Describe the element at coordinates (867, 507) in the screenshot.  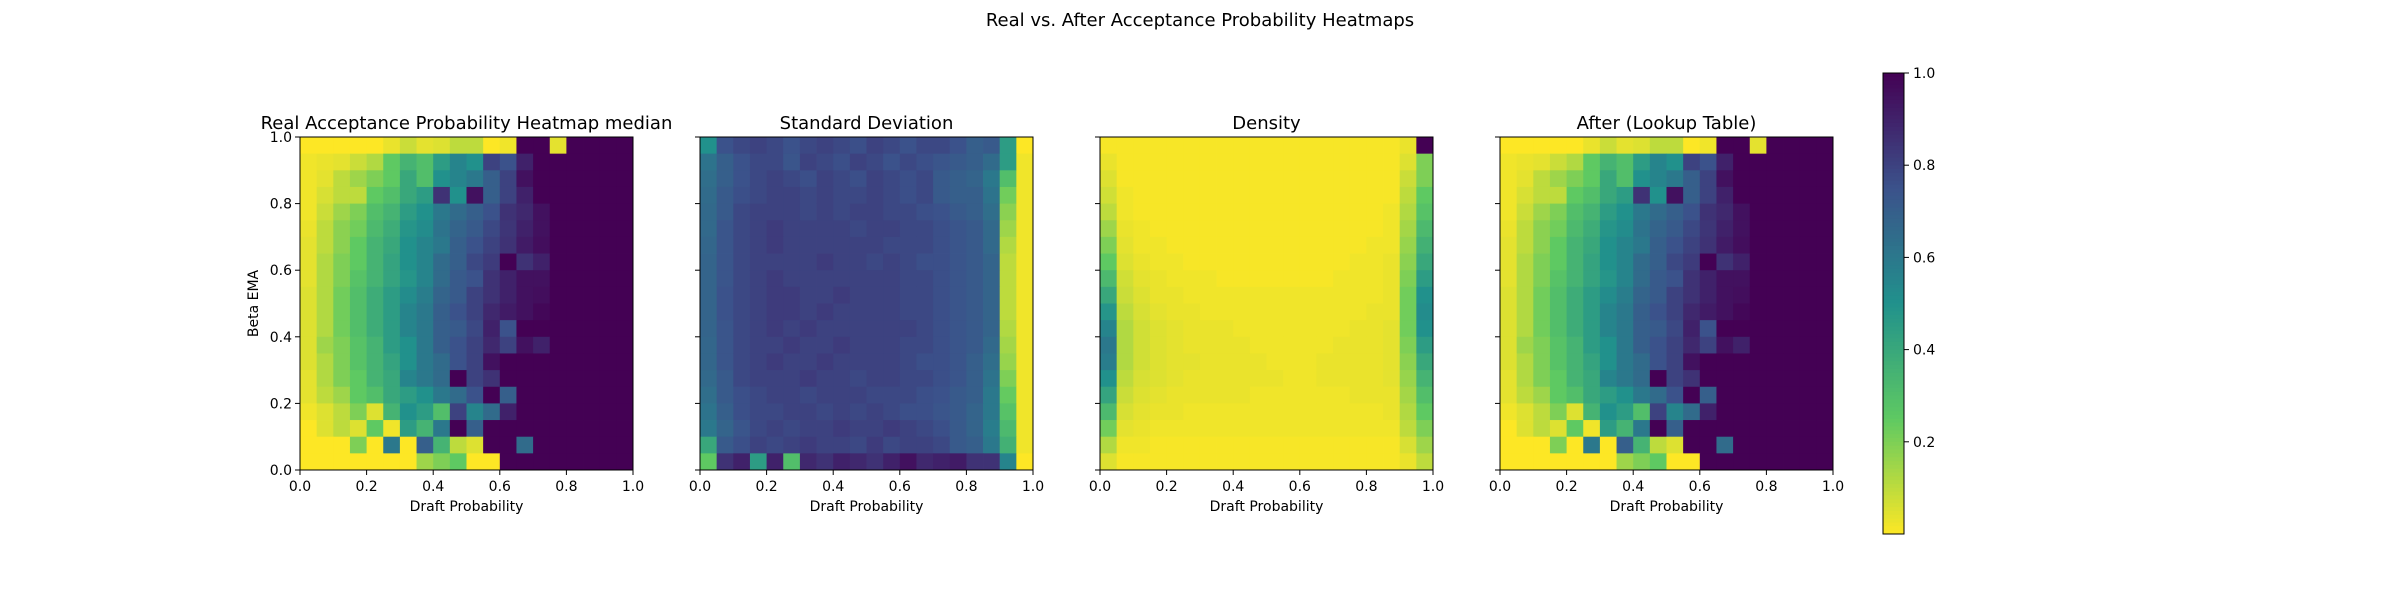
I see `x-axis-label: Draft Probability` at that location.